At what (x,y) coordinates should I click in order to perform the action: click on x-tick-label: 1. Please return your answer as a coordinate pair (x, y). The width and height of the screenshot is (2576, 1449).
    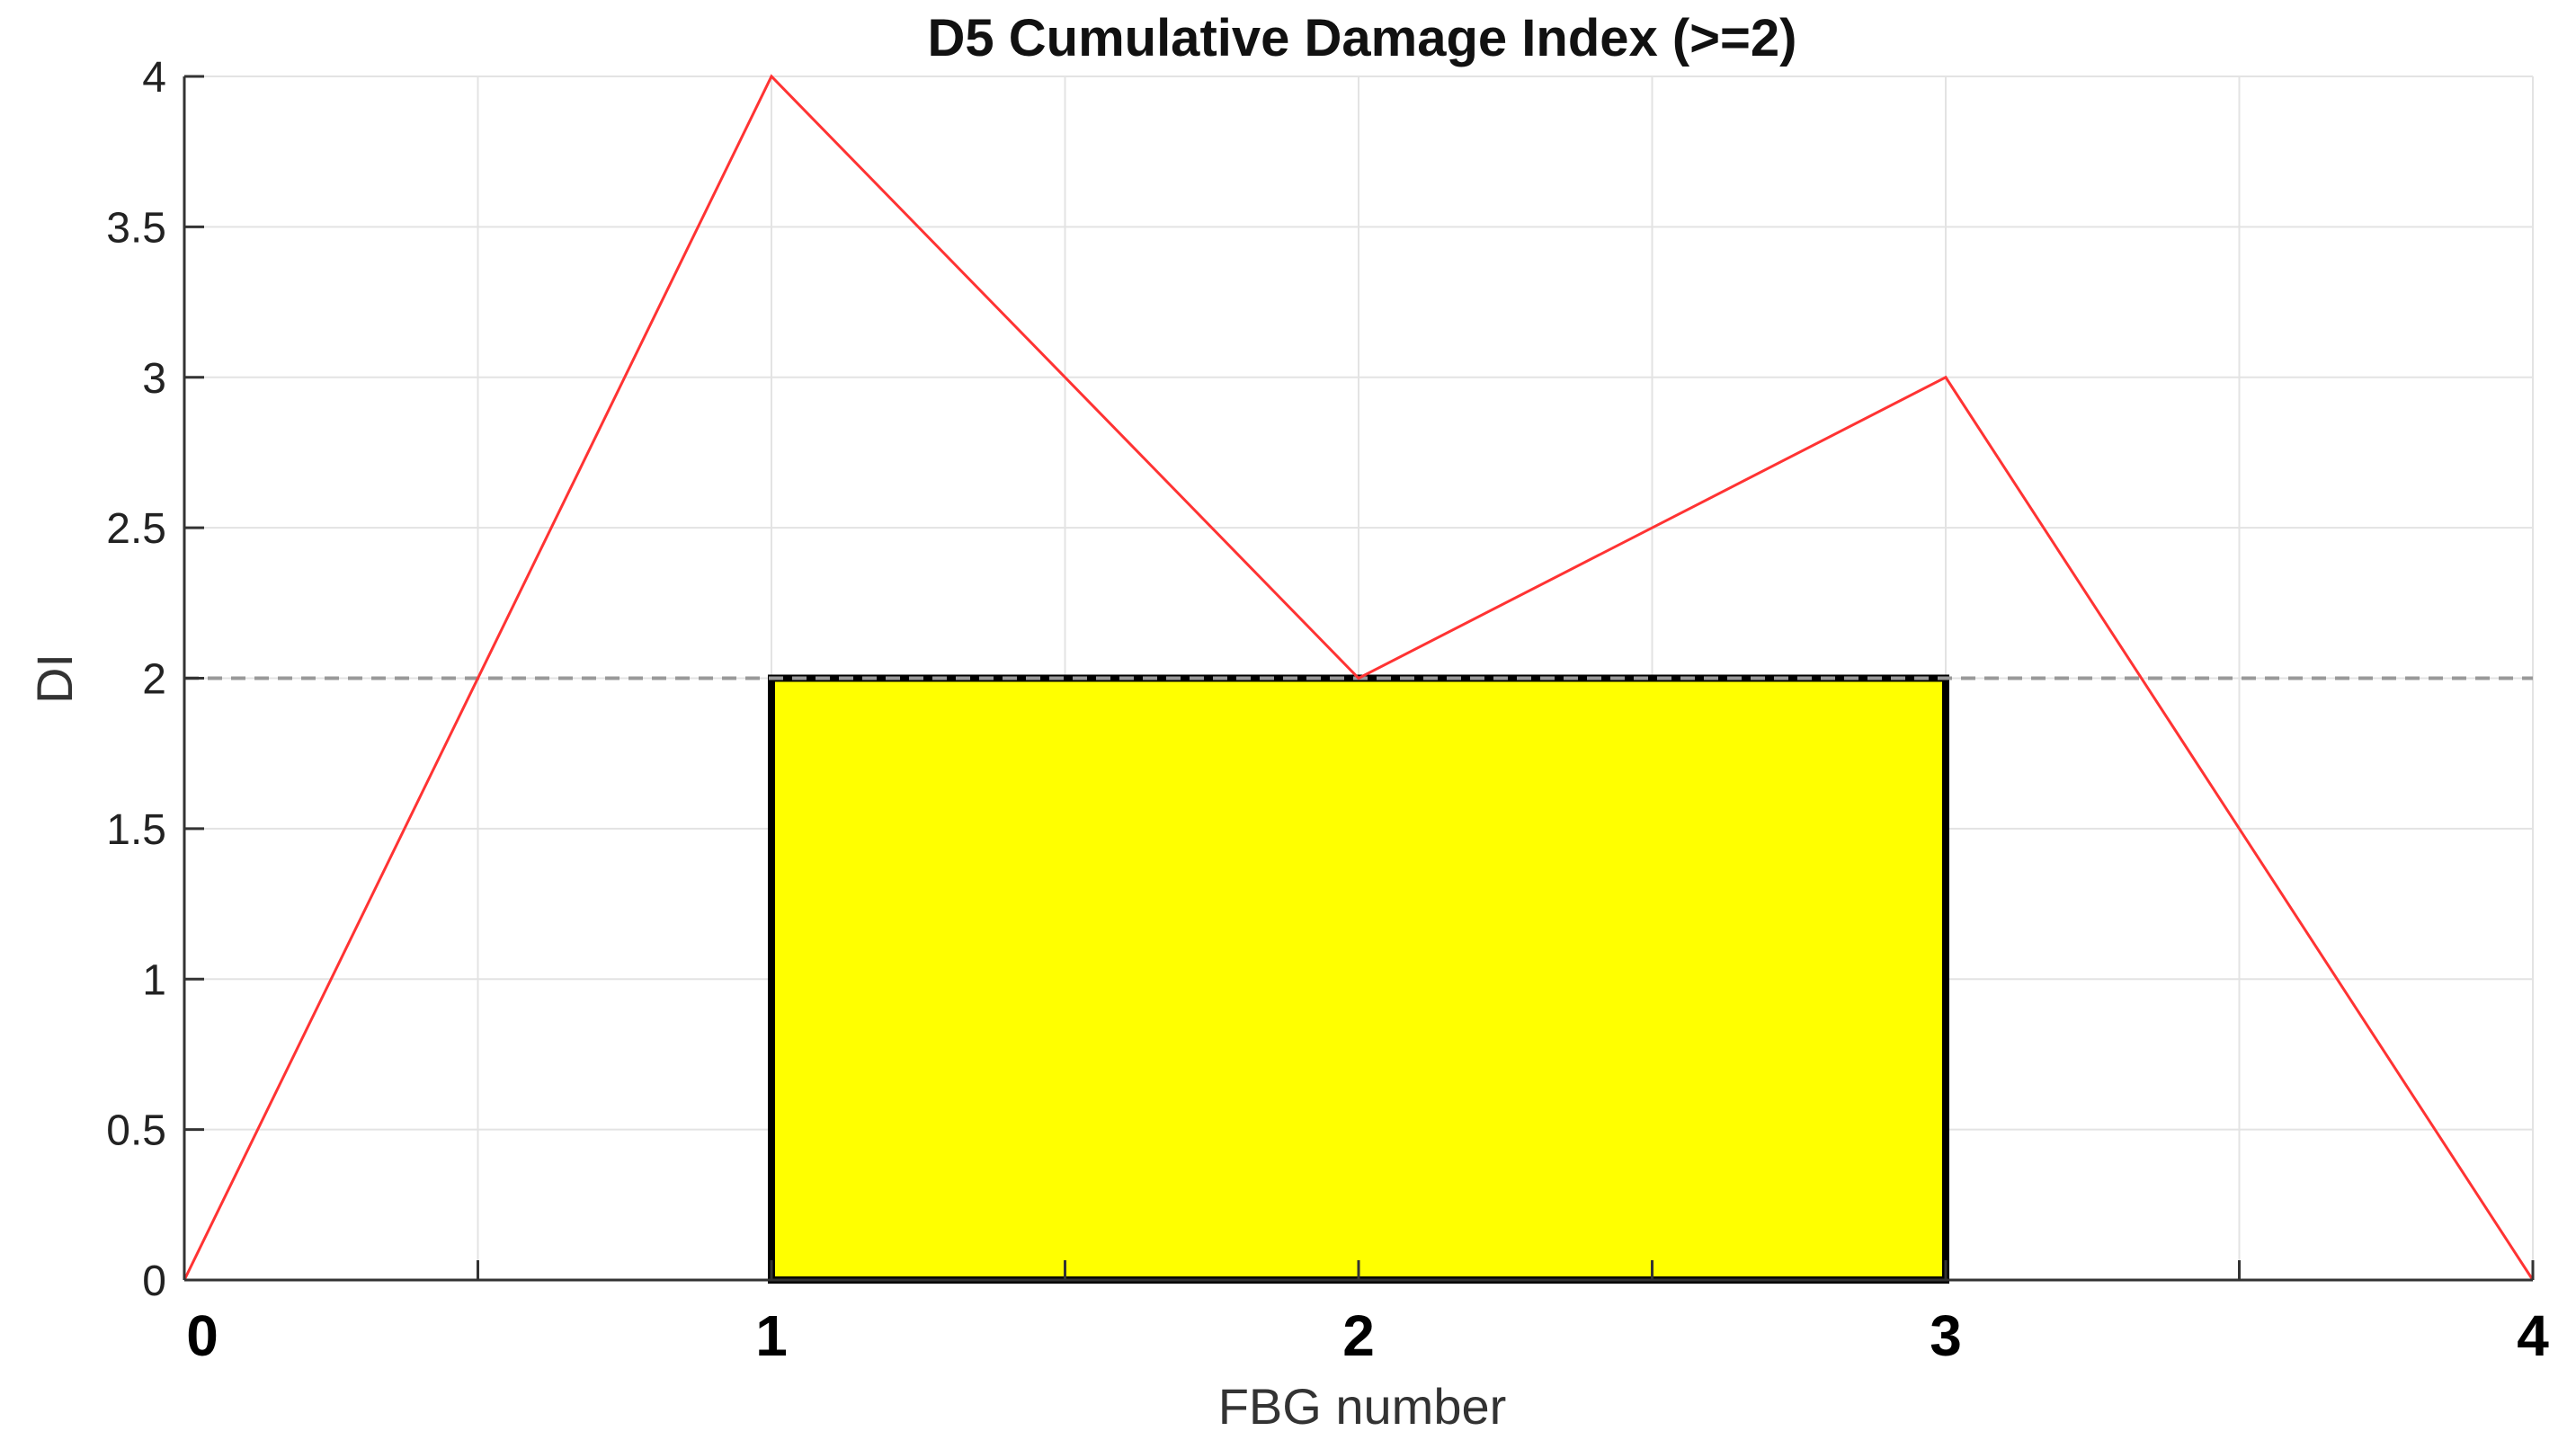
    Looking at the image, I should click on (772, 1335).